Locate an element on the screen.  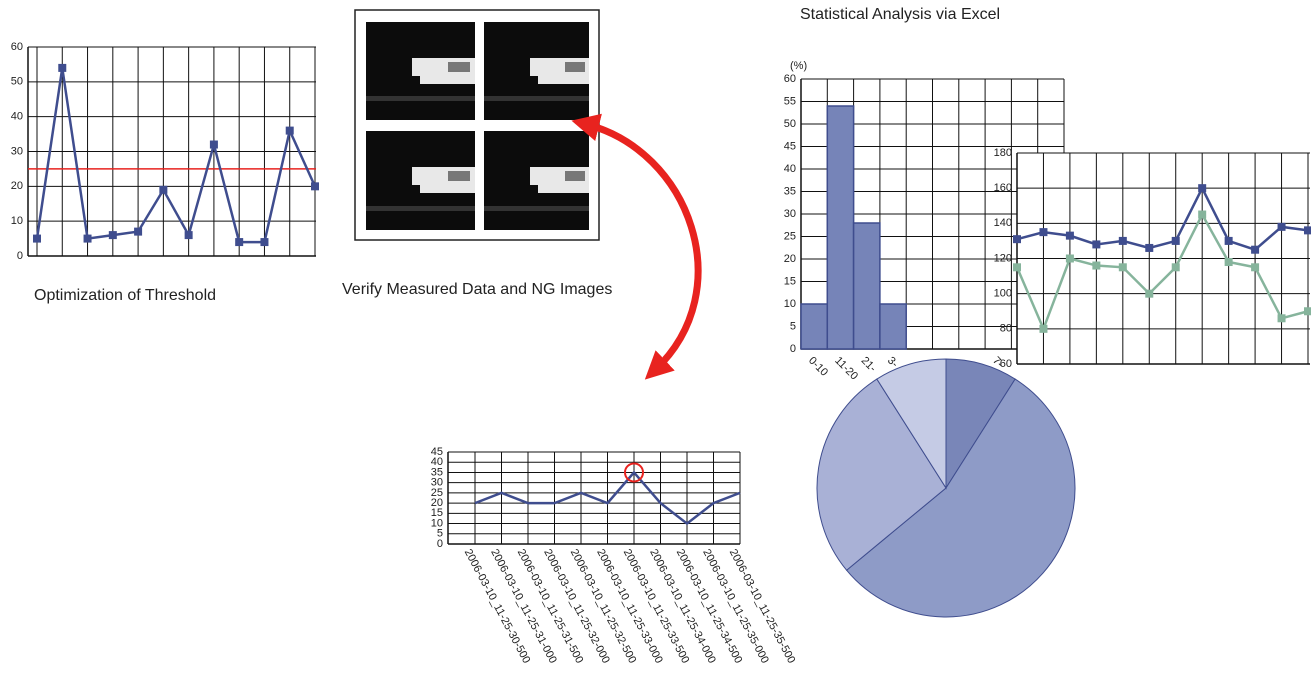
highlight is located at coordinates (634, 472).